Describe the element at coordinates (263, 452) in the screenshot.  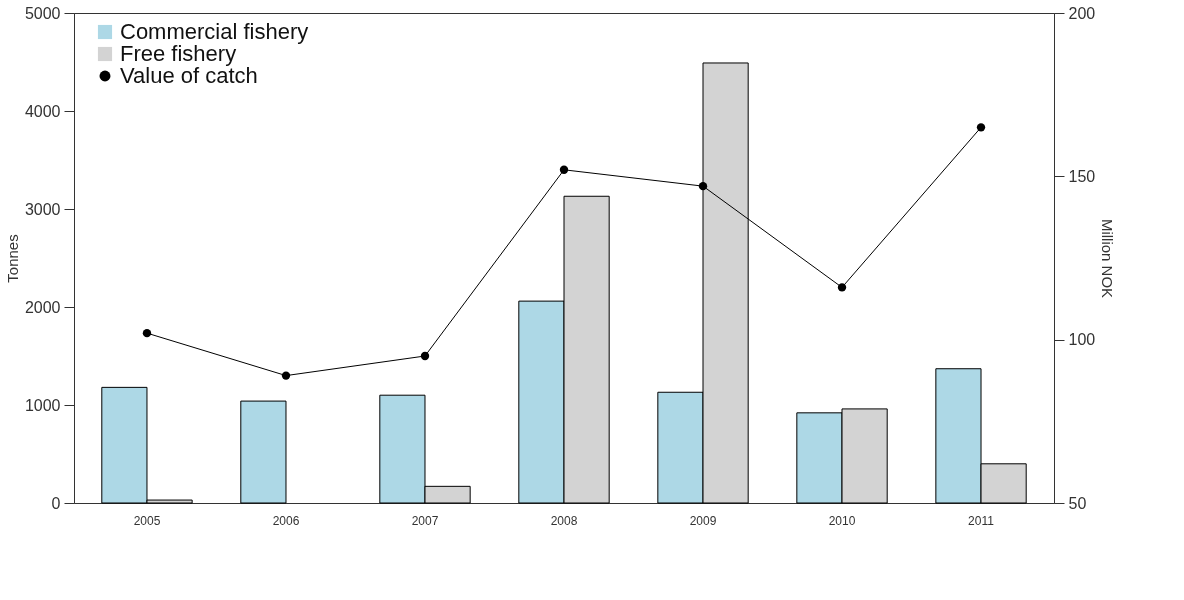
I see `bar` at that location.